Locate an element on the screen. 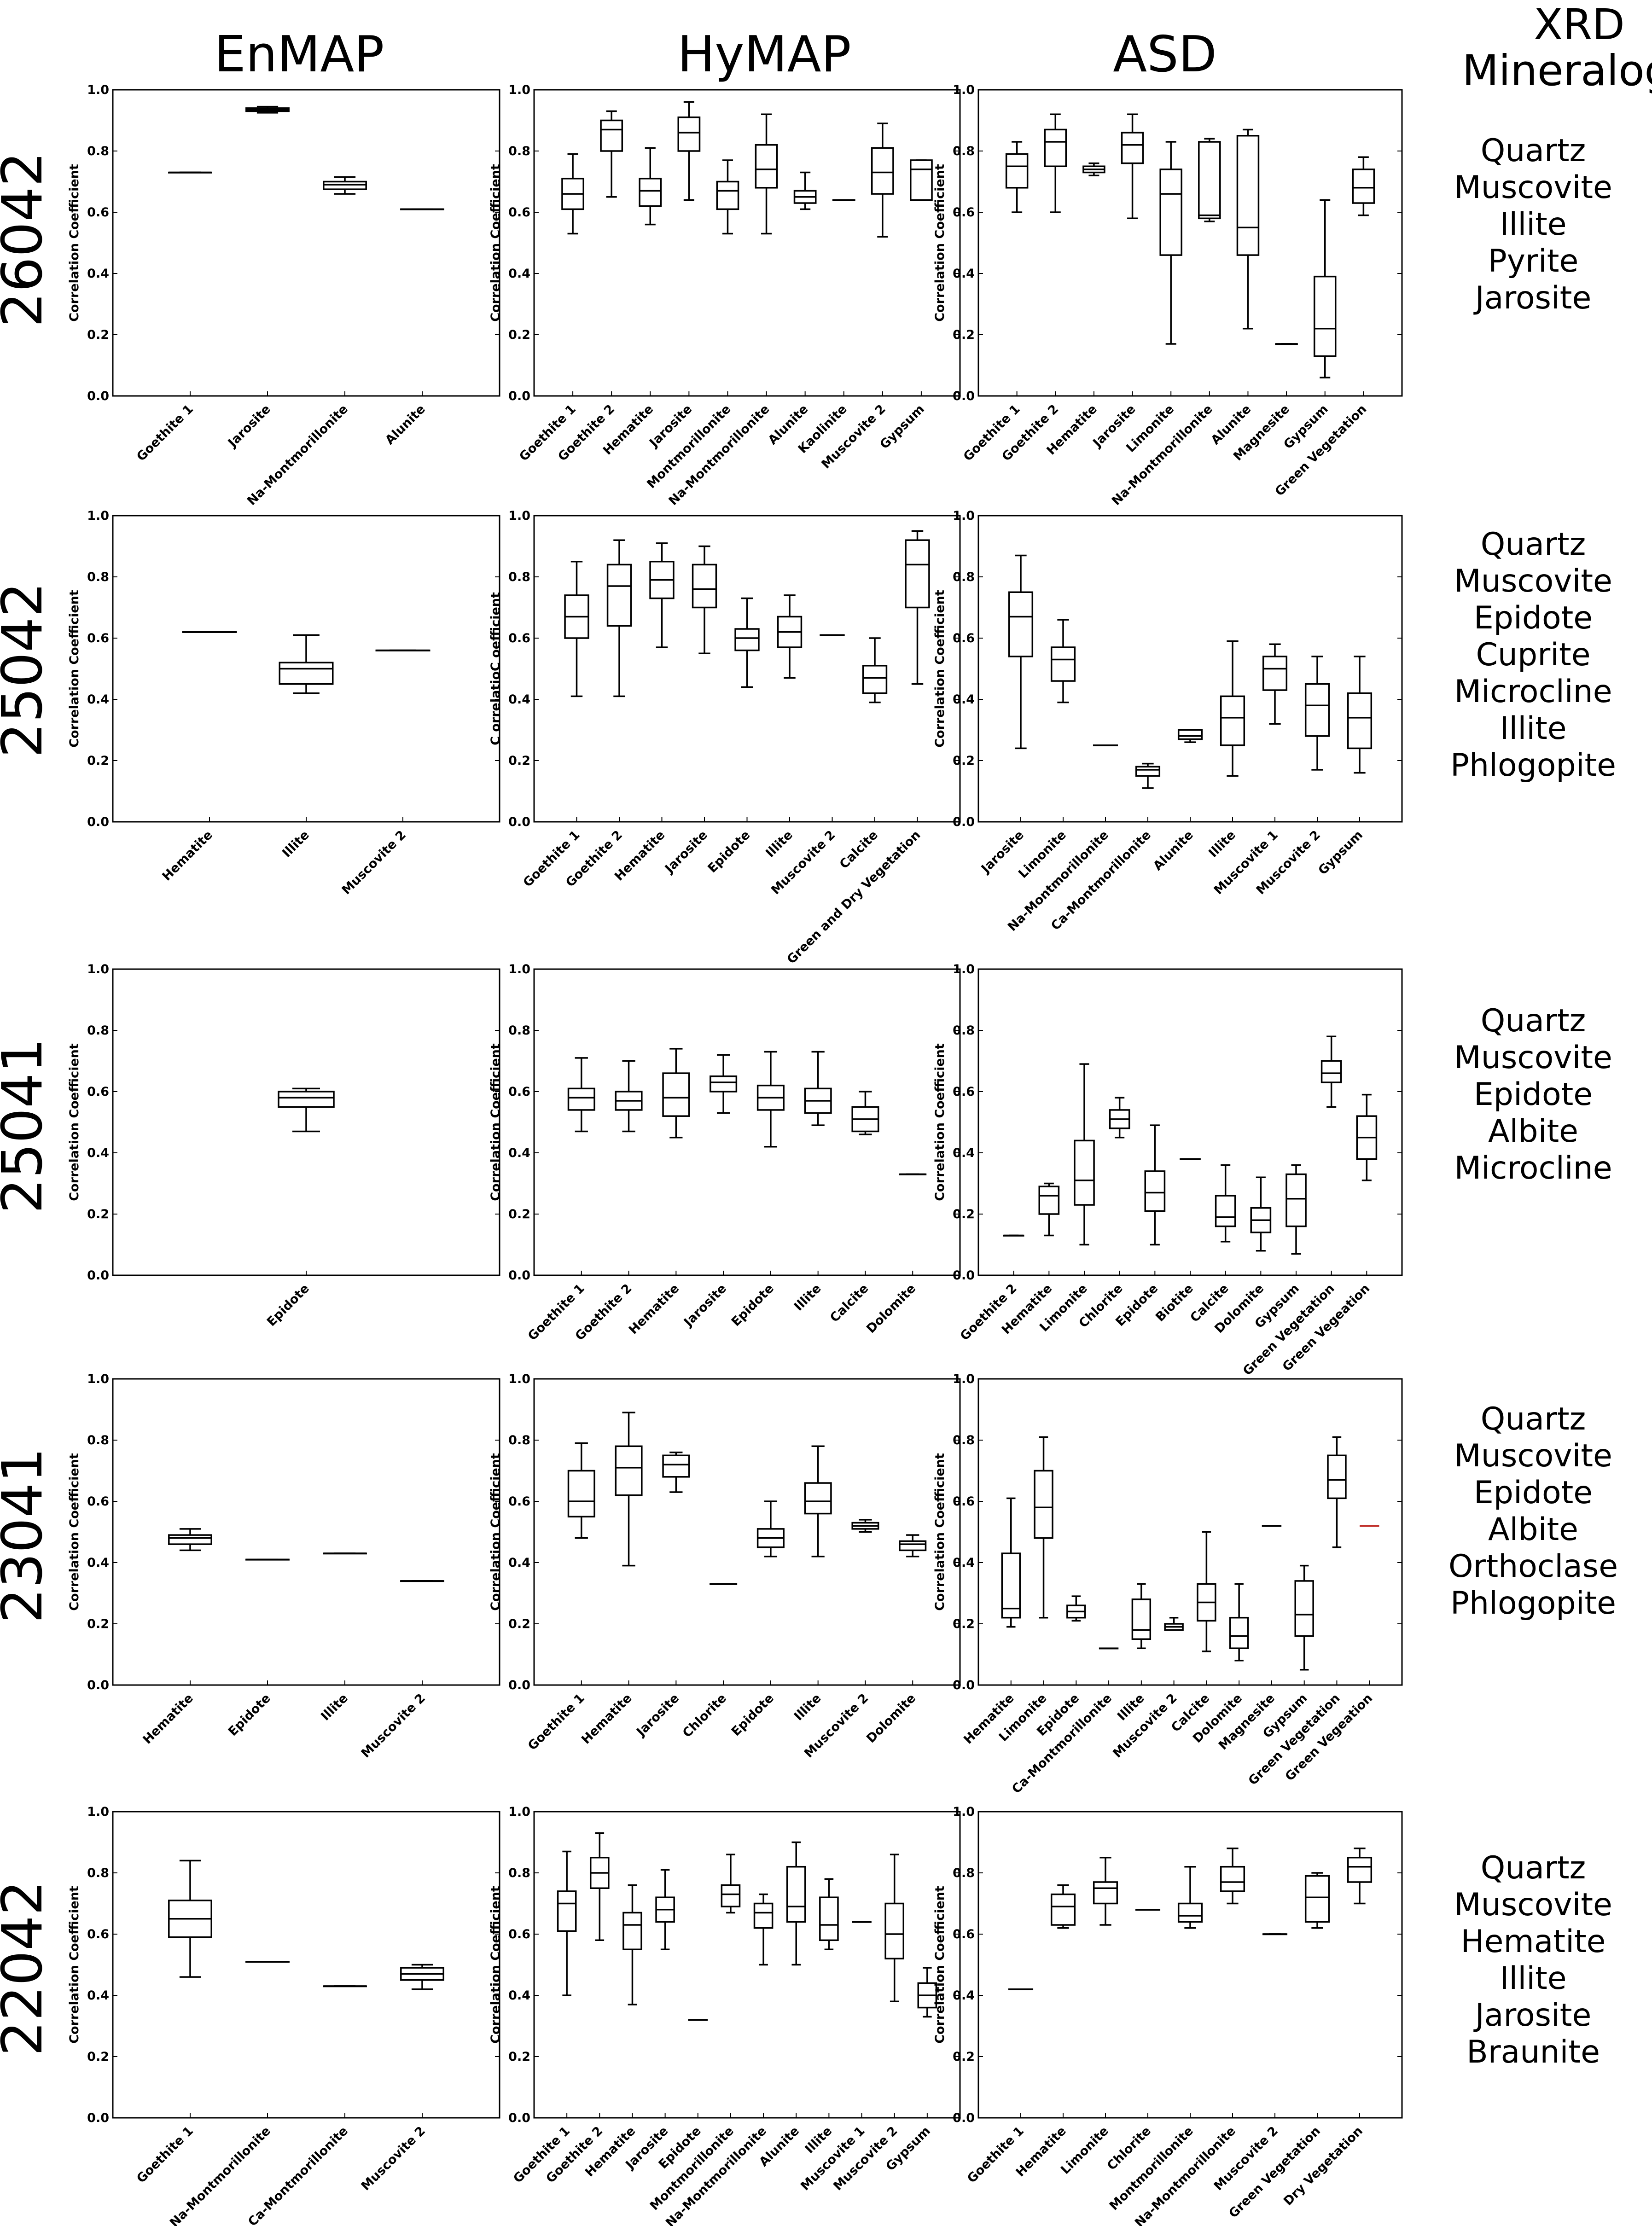 Image resolution: width=1652 pixels, height=2226 pixels. box-na-montmorillonite is located at coordinates (763, 1930).